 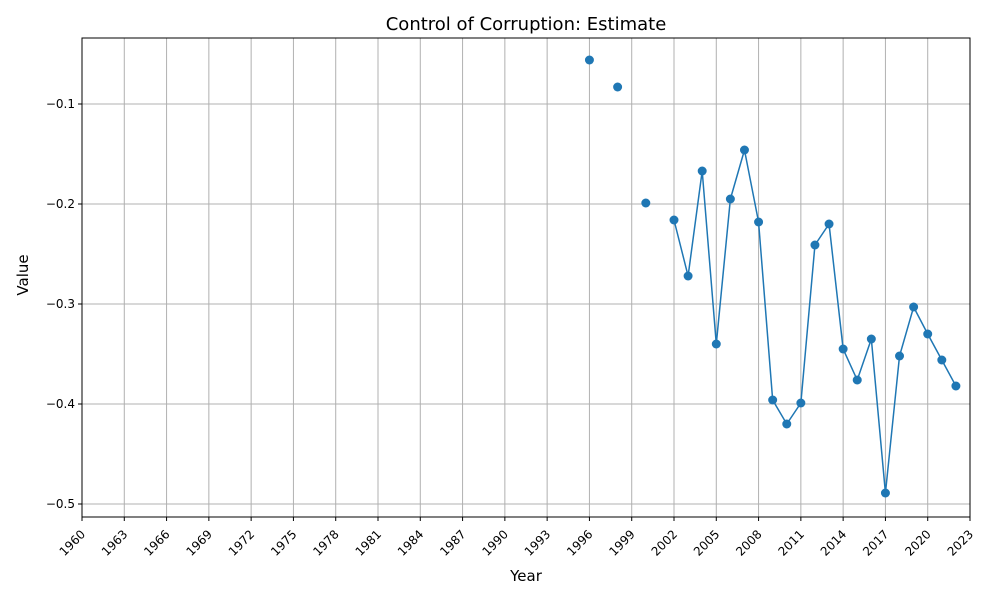 I want to click on x-tick-label: 1972, so click(x=241, y=542).